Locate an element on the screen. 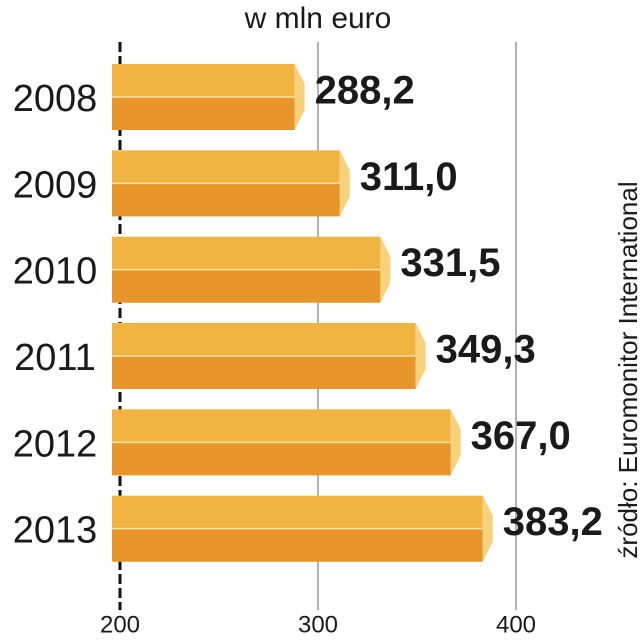 The width and height of the screenshot is (644, 640). value-label: 349,3 is located at coordinates (486, 350).